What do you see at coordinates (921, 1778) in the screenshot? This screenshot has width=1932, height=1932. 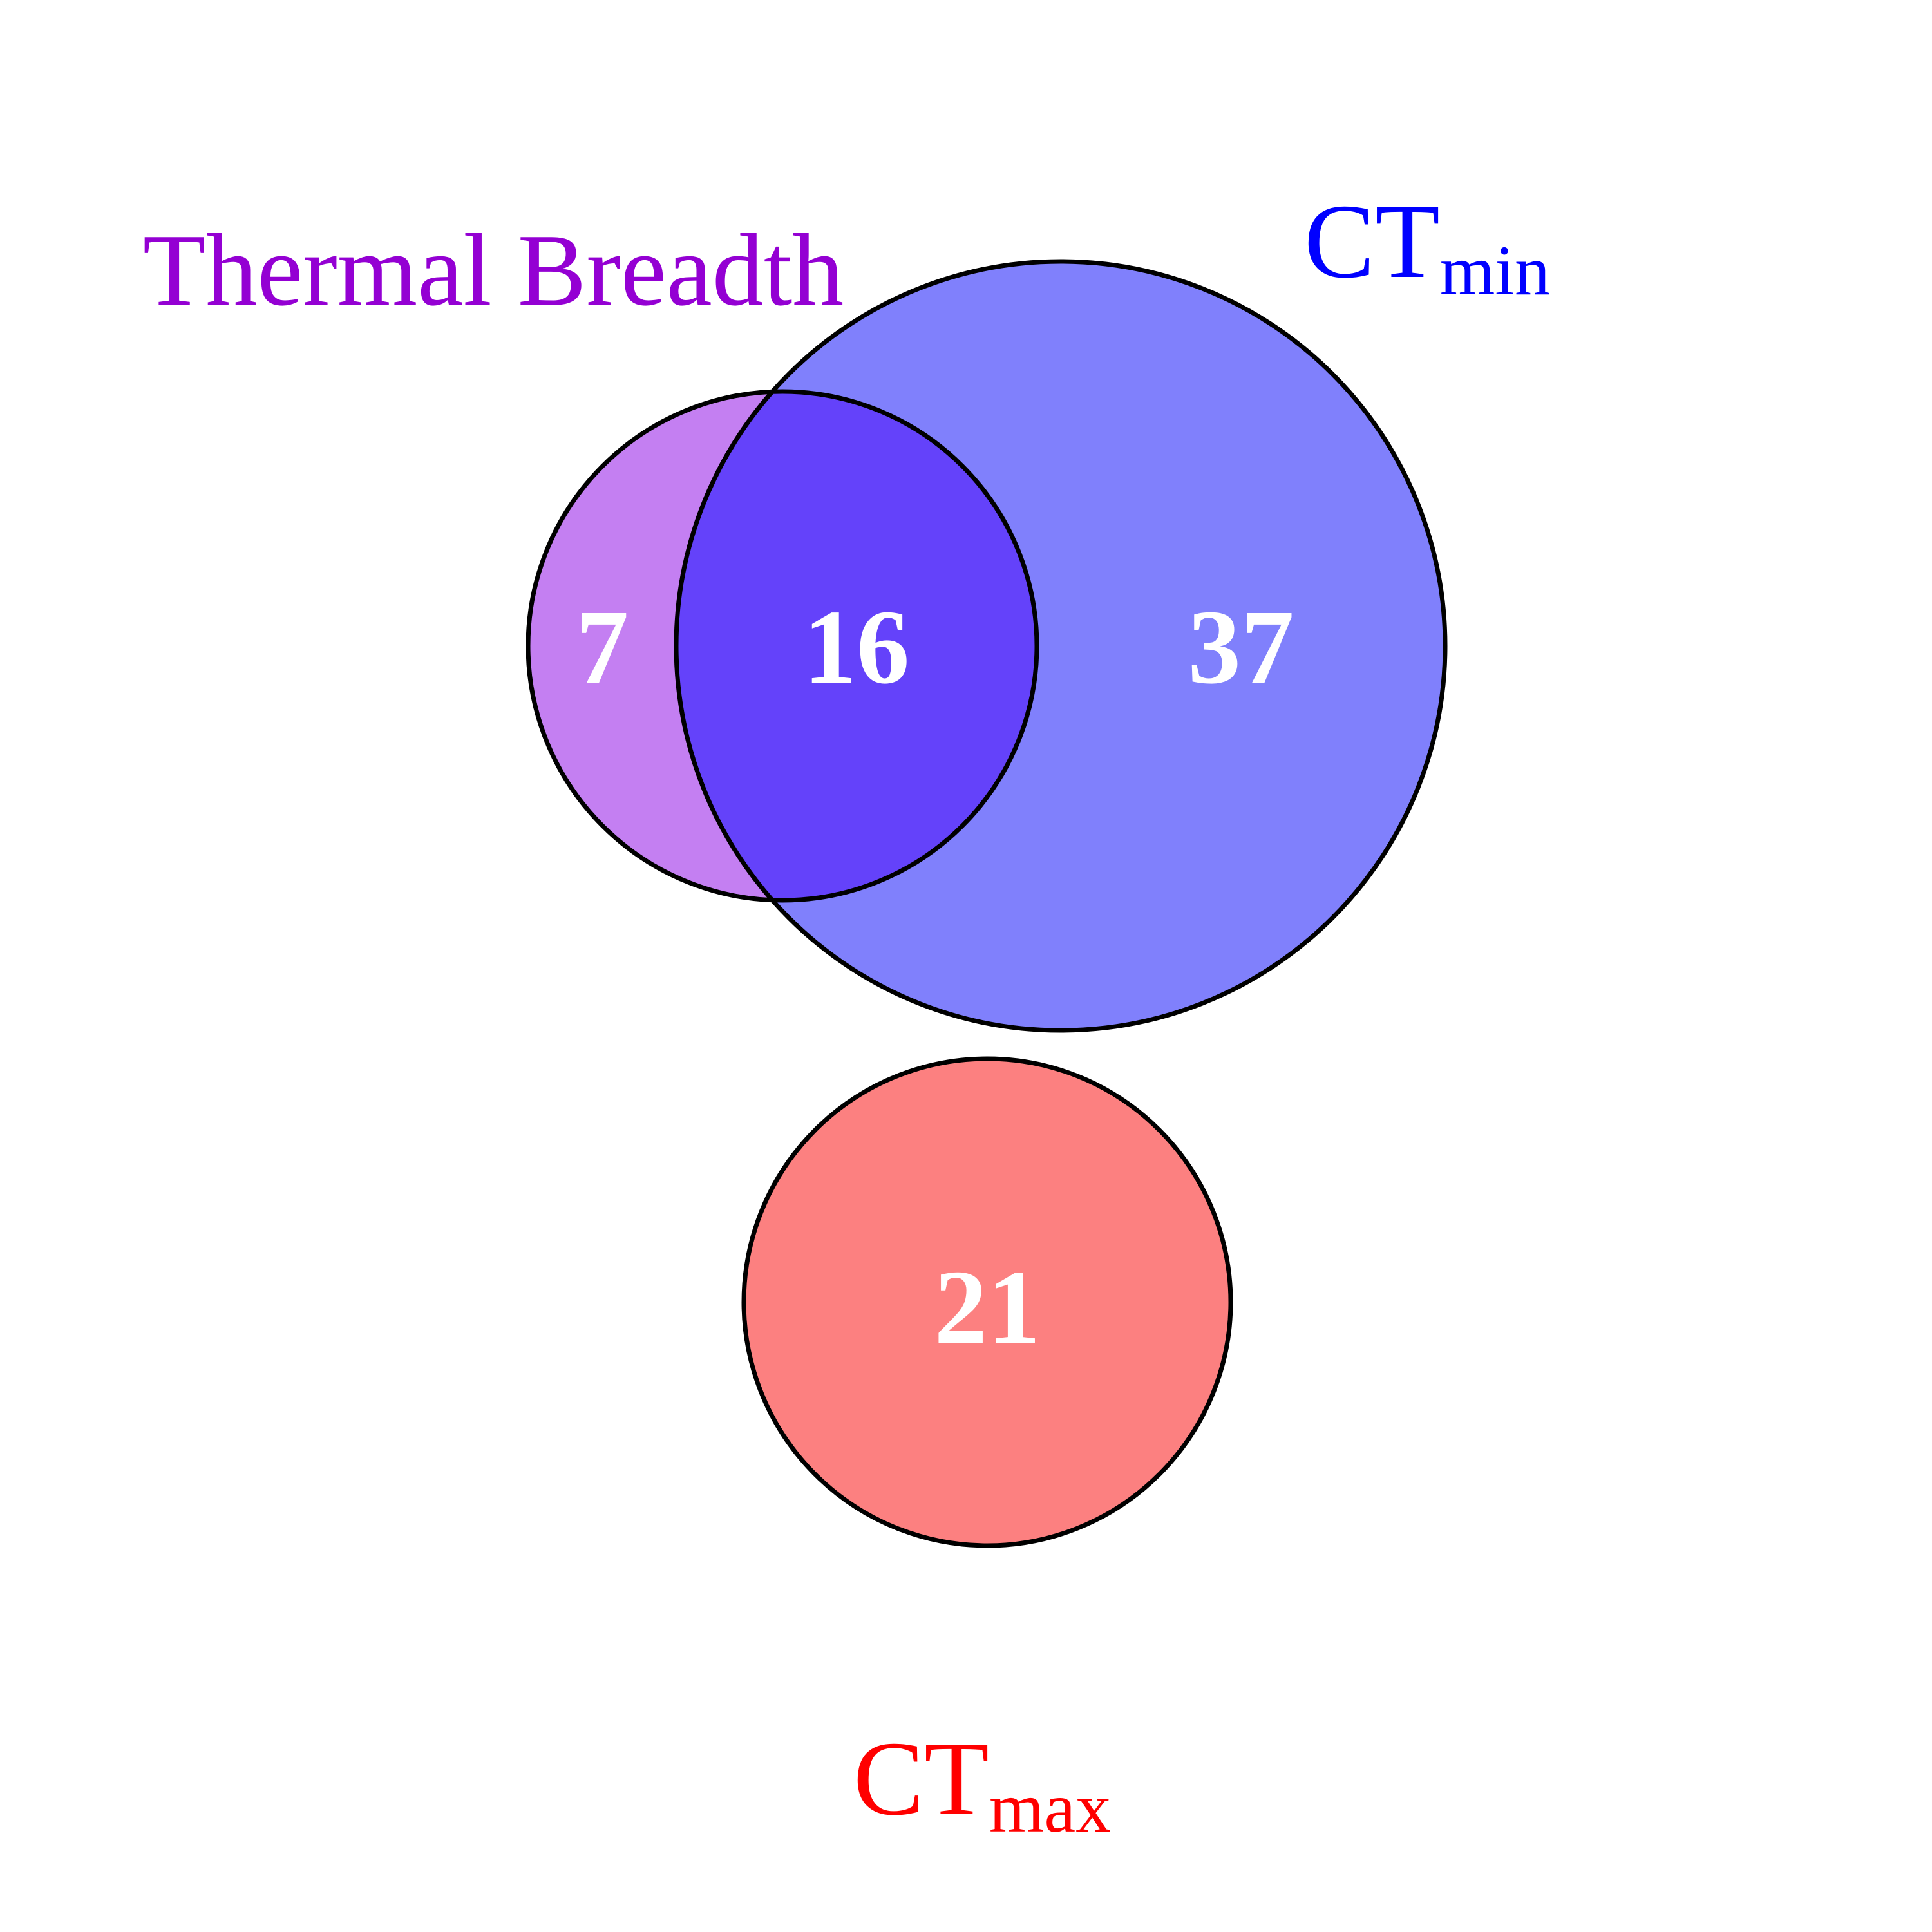 I see `label-ct-max-main: CT` at bounding box center [921, 1778].